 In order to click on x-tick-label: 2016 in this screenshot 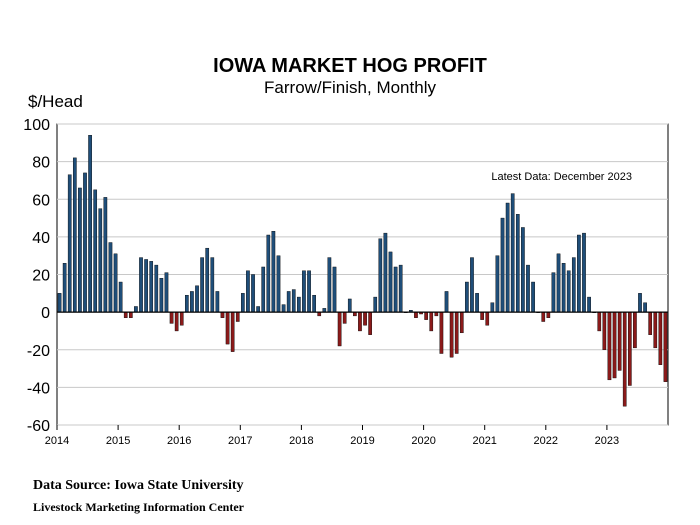, I will do `click(179, 441)`.